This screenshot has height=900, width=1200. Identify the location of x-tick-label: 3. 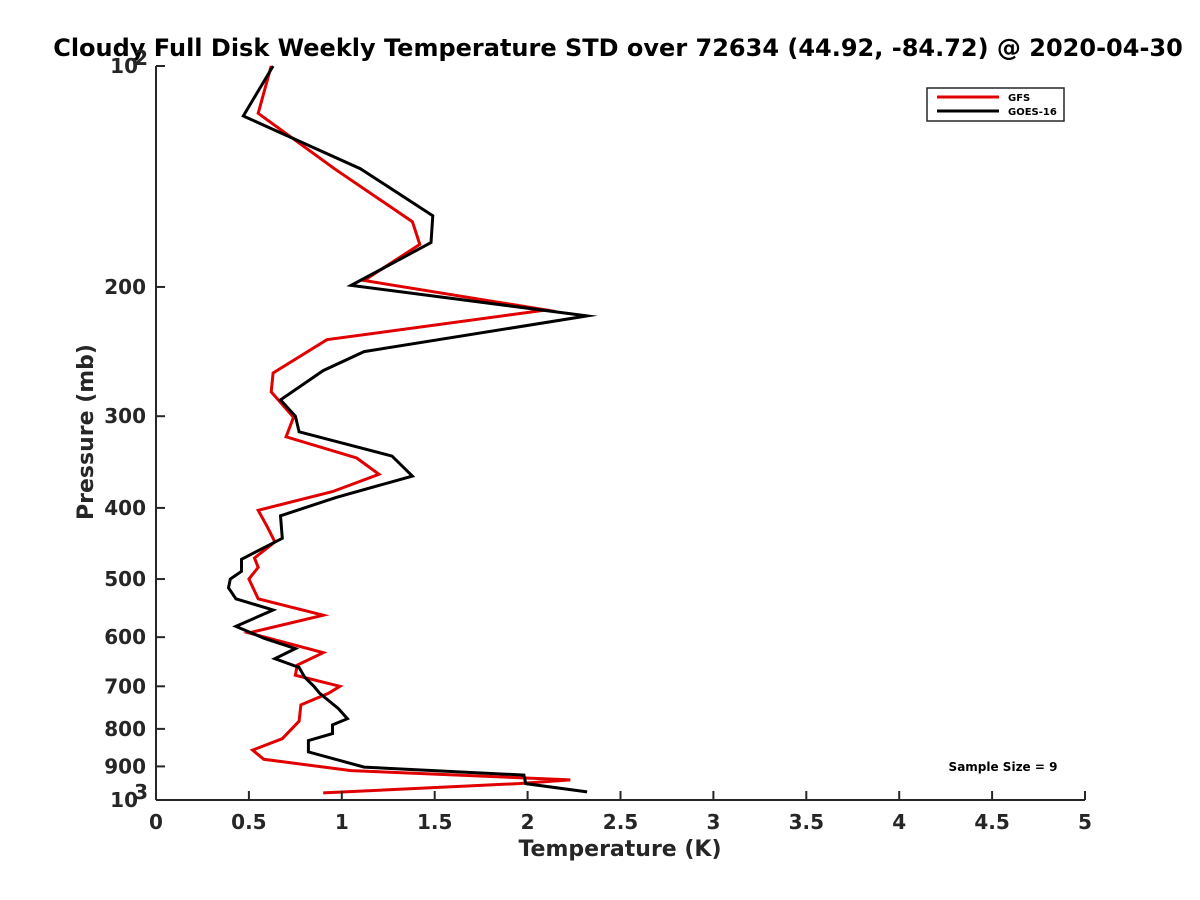
(713, 822).